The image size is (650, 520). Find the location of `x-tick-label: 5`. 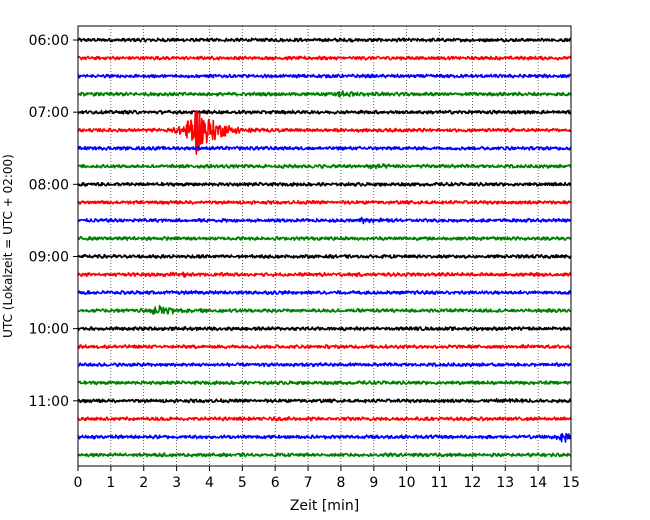

x-tick-label: 5 is located at coordinates (242, 483).